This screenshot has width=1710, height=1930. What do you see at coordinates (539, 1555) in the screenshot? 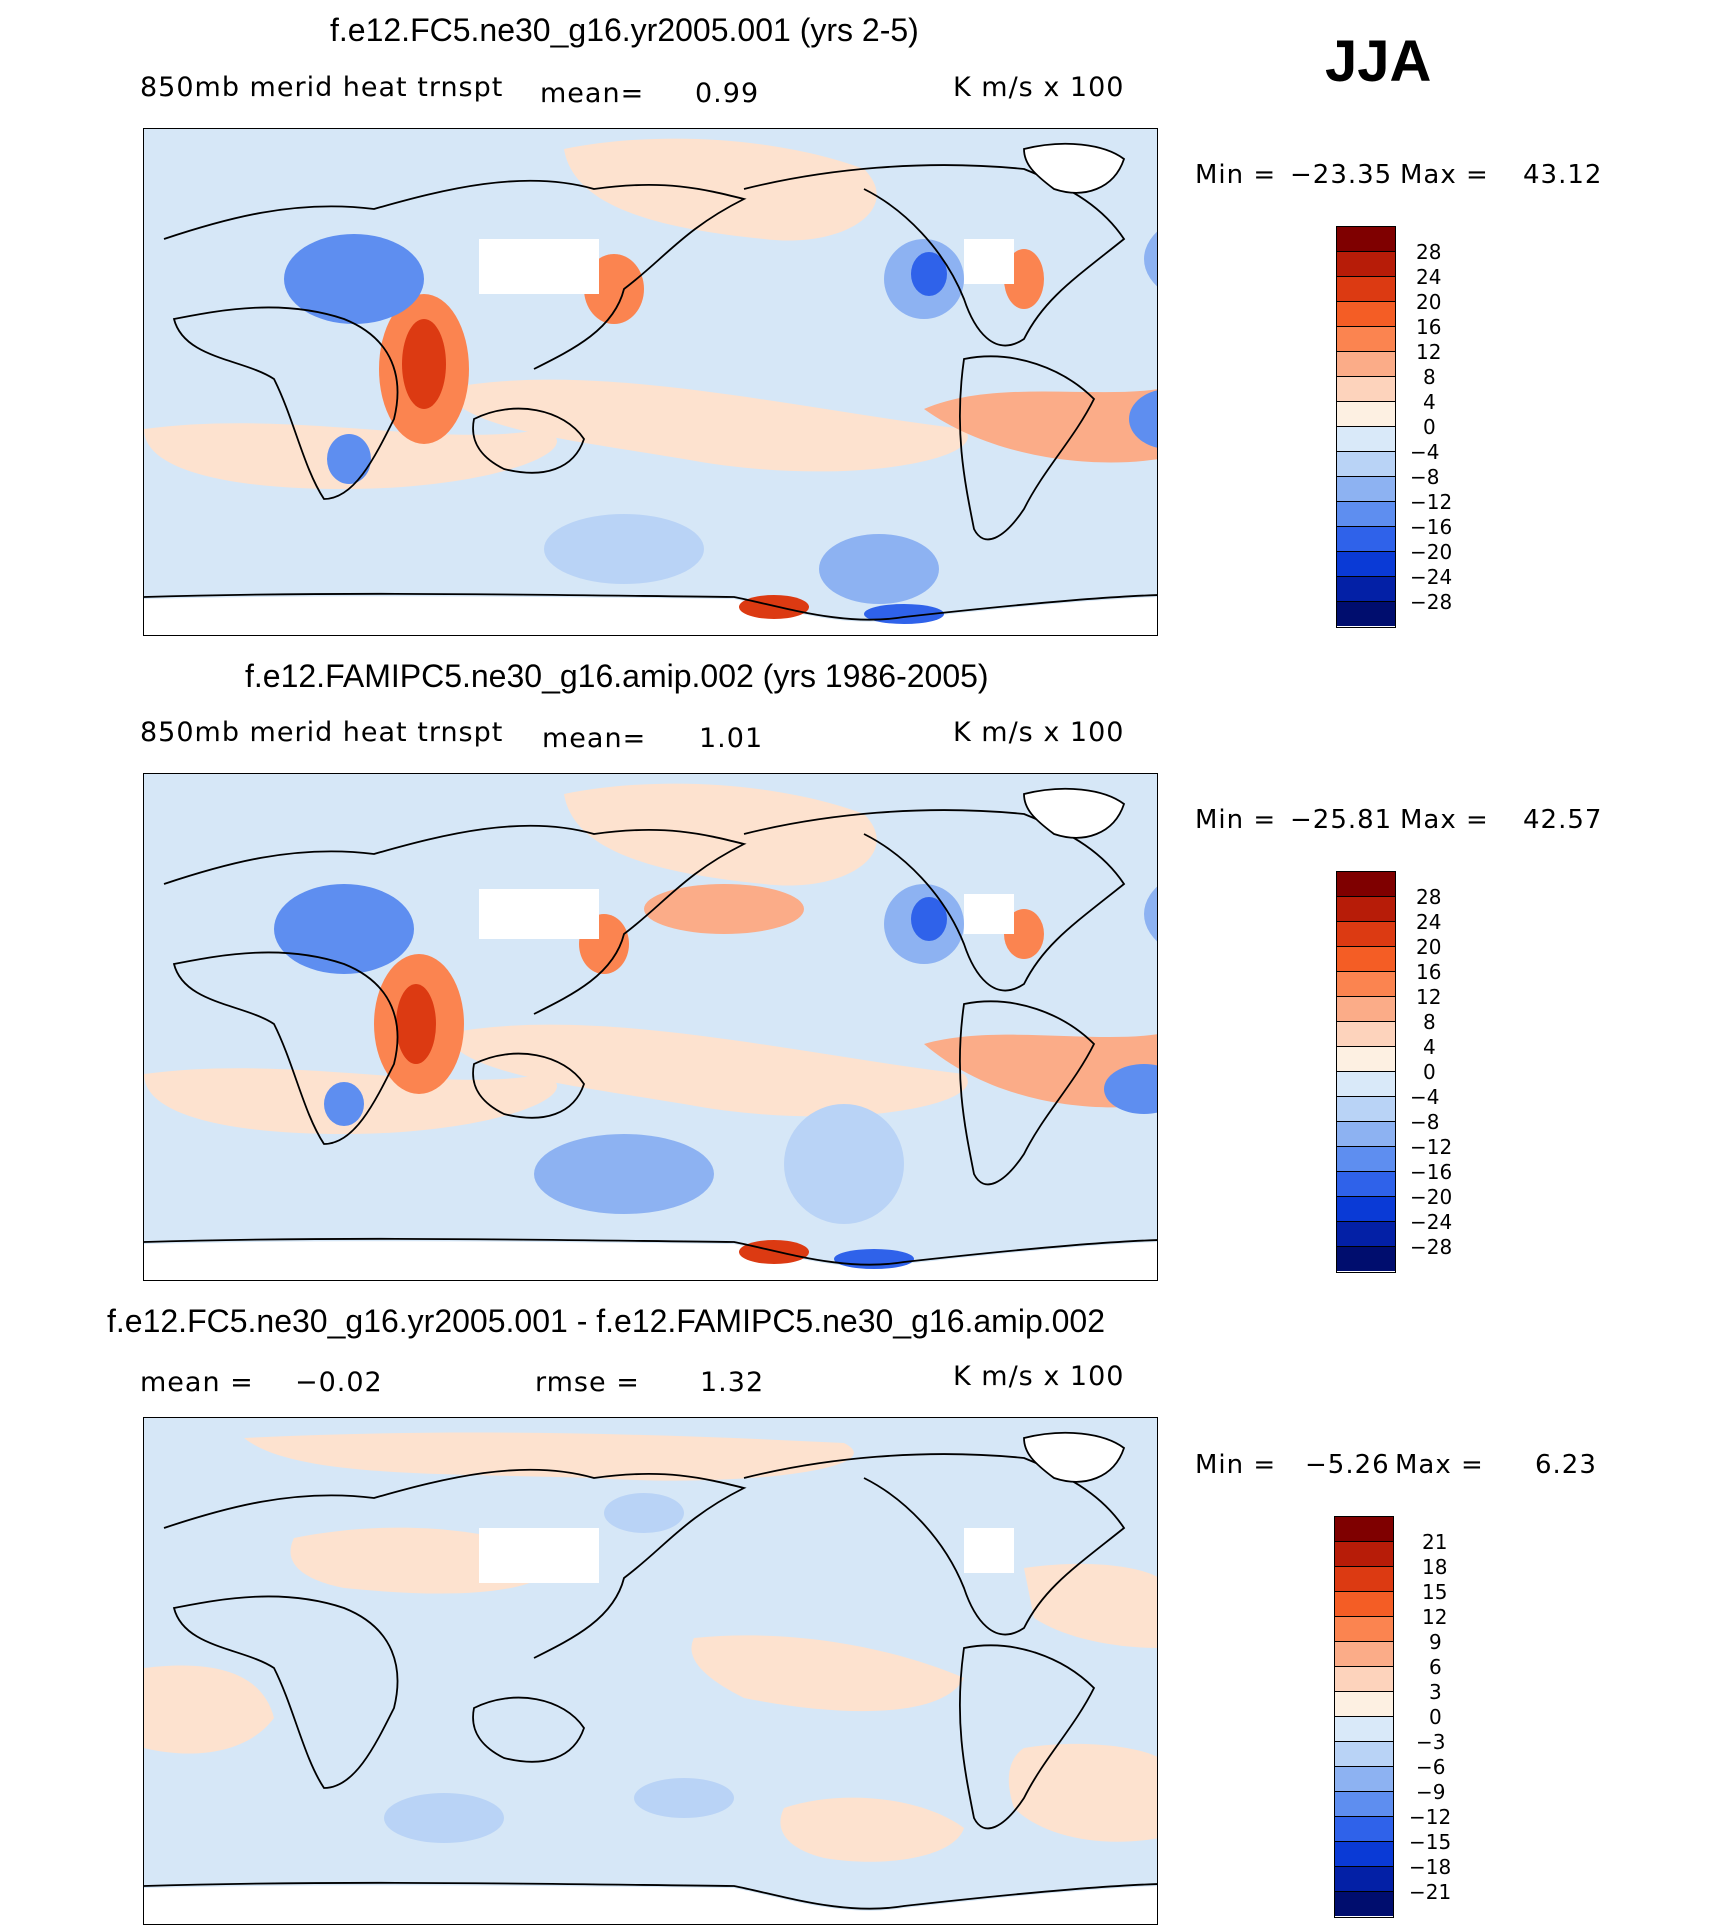
I see `panel3-white-tibet` at bounding box center [539, 1555].